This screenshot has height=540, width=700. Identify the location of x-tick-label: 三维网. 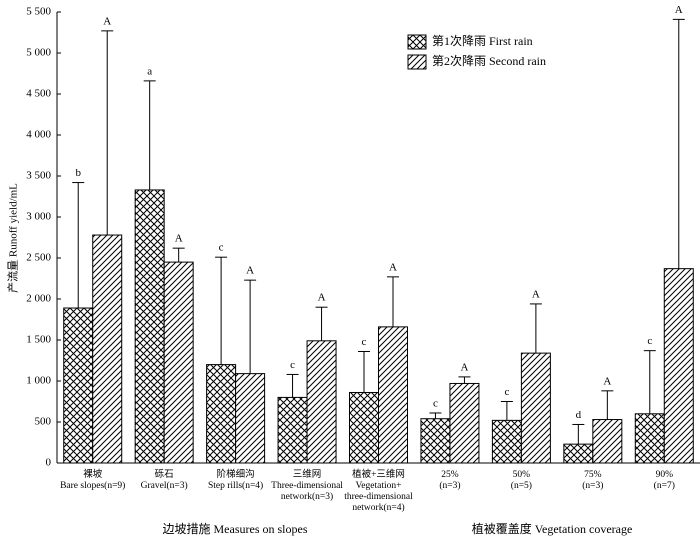
(307, 474).